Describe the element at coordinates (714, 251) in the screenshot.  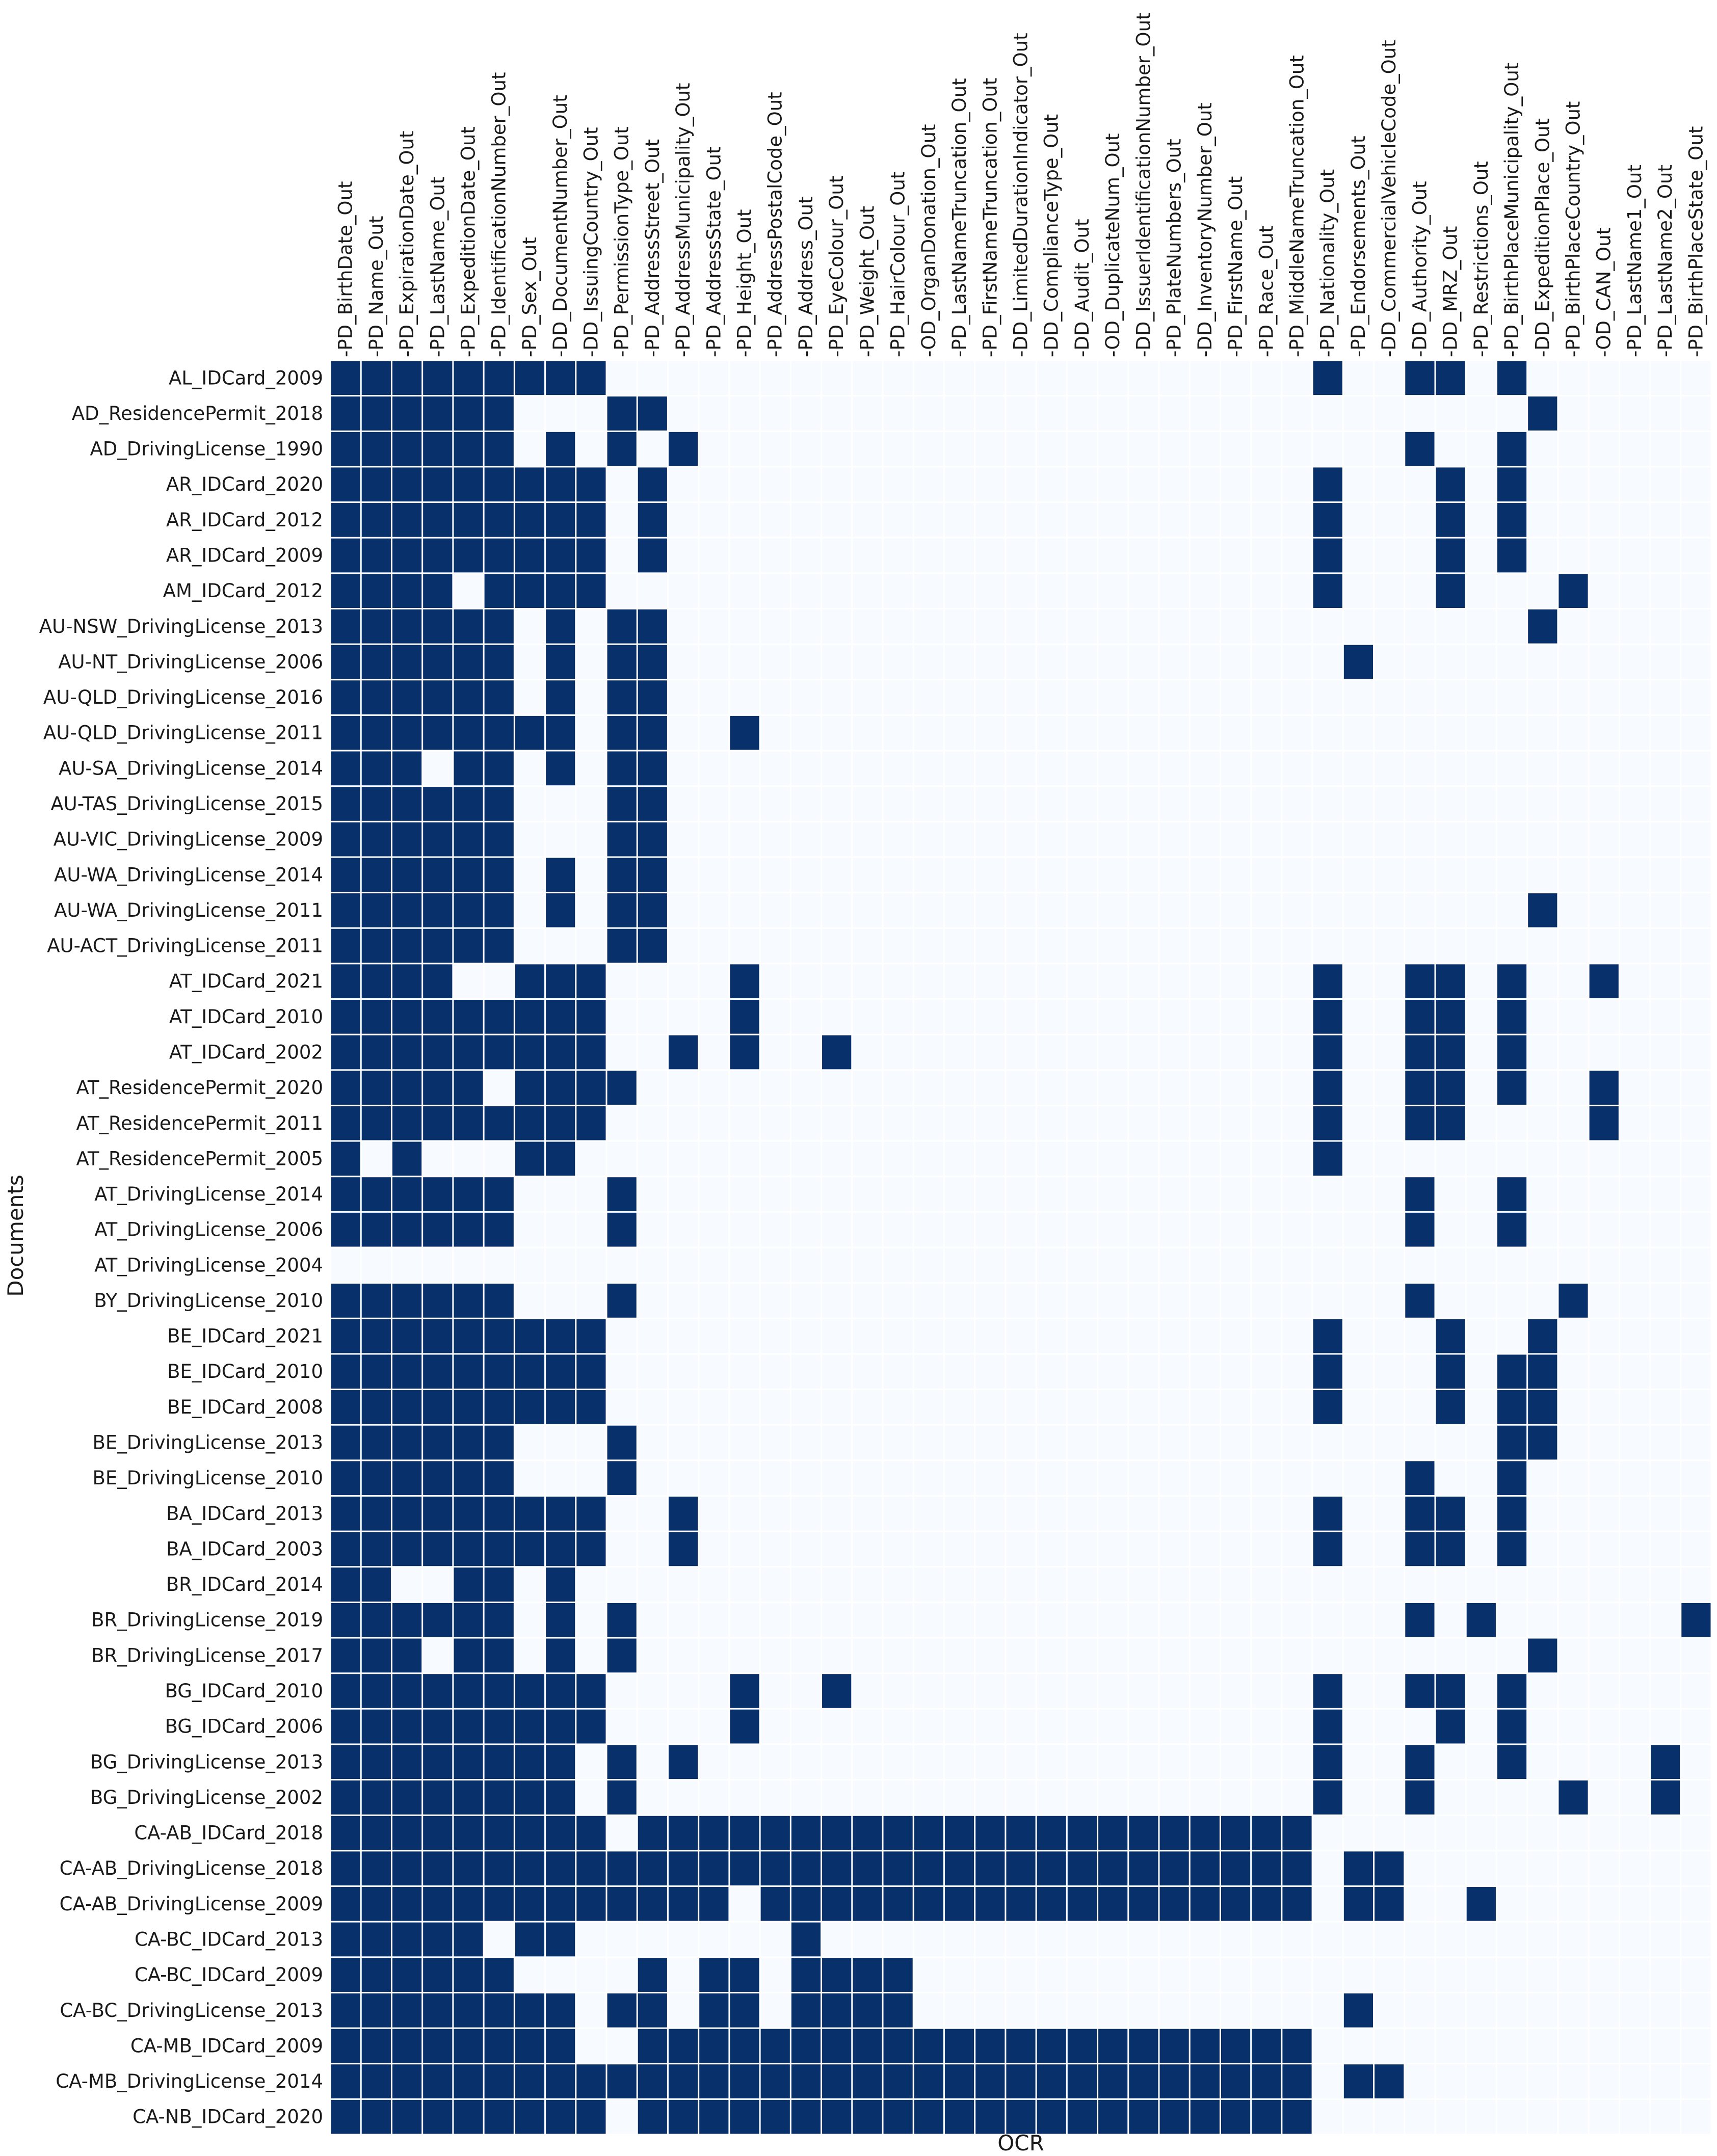
I see `column-label: -PD_AddressState_Out` at that location.